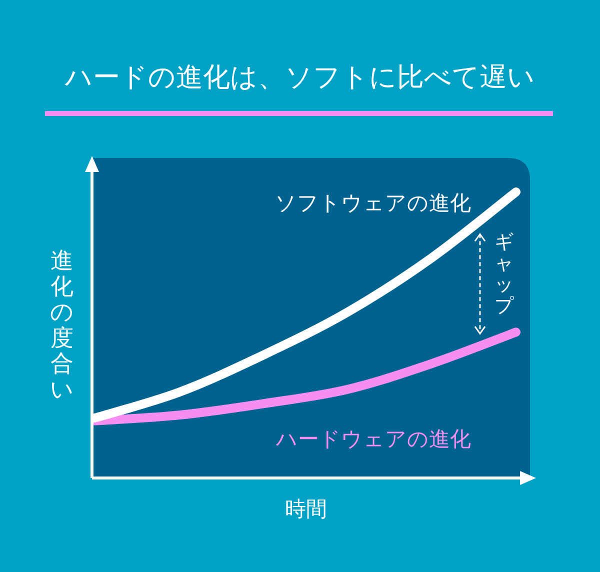 This screenshot has height=572, width=600. What do you see at coordinates (299, 77) in the screenshot?
I see `chart-title: ハードの進化は、ソフトに比べて遅い` at bounding box center [299, 77].